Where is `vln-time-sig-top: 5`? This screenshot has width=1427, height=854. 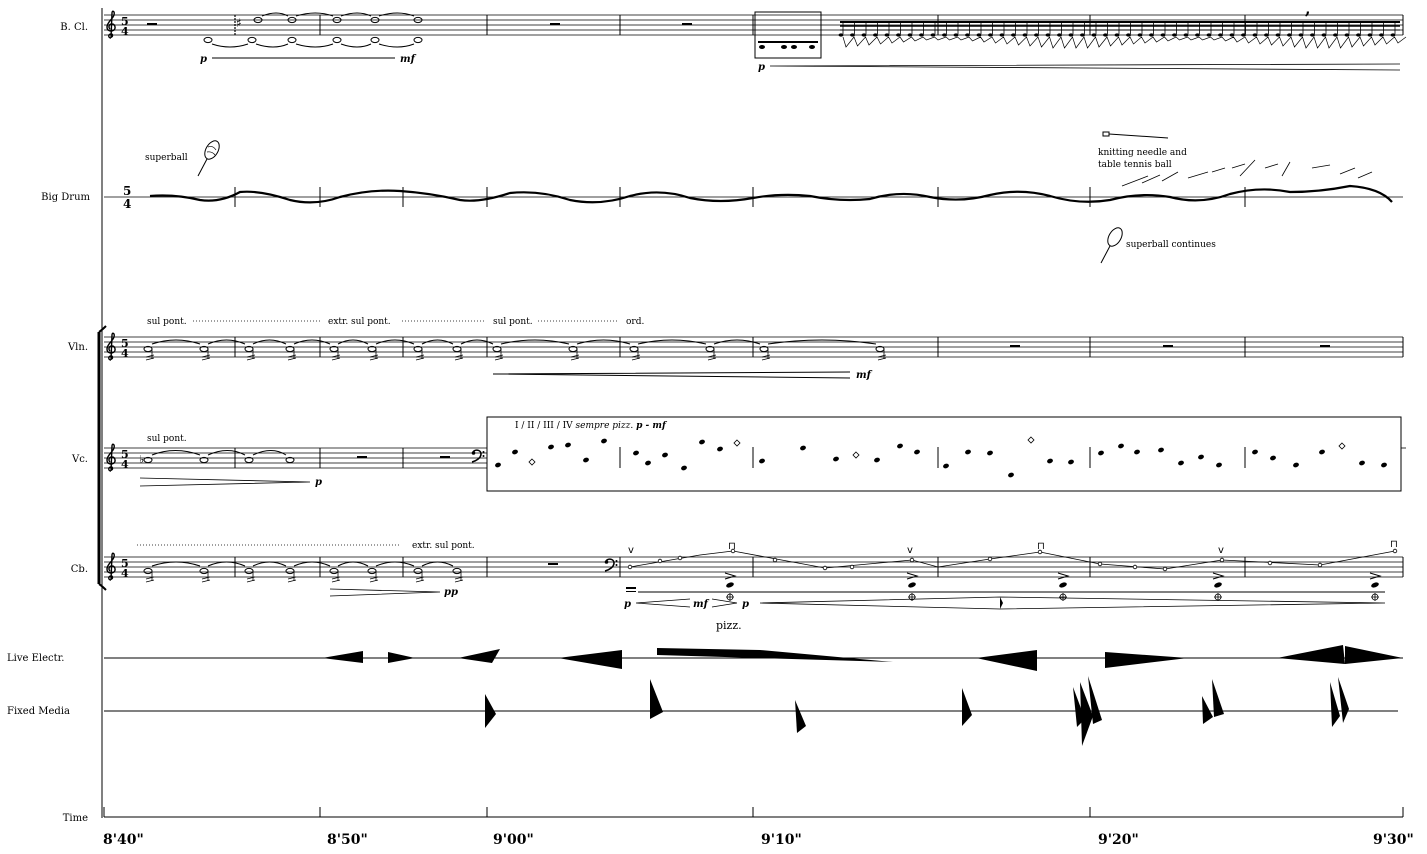 vln-time-sig-top: 5 is located at coordinates (125, 343).